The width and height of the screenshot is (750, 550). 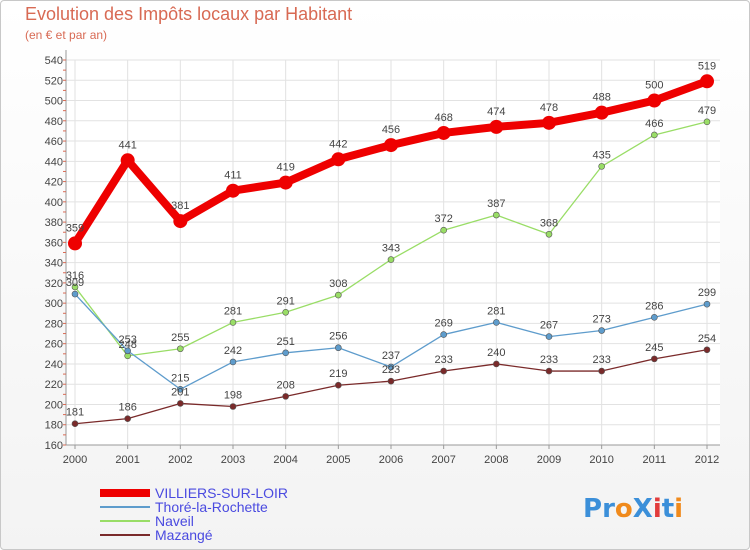 I want to click on legend-label: Naveil, so click(x=174, y=521).